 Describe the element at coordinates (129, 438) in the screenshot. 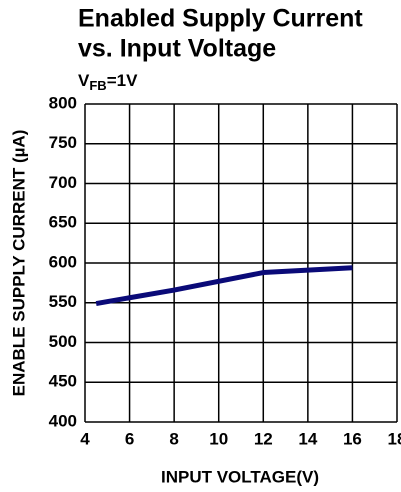

I see `x-tick-label: 6` at that location.